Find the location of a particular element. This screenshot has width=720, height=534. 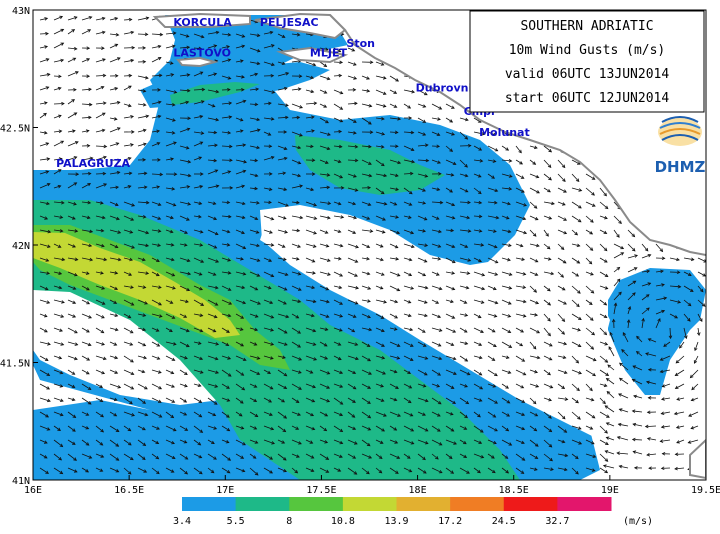

info-valid: valid 06UTC 13JUN2014 is located at coordinates (587, 74).